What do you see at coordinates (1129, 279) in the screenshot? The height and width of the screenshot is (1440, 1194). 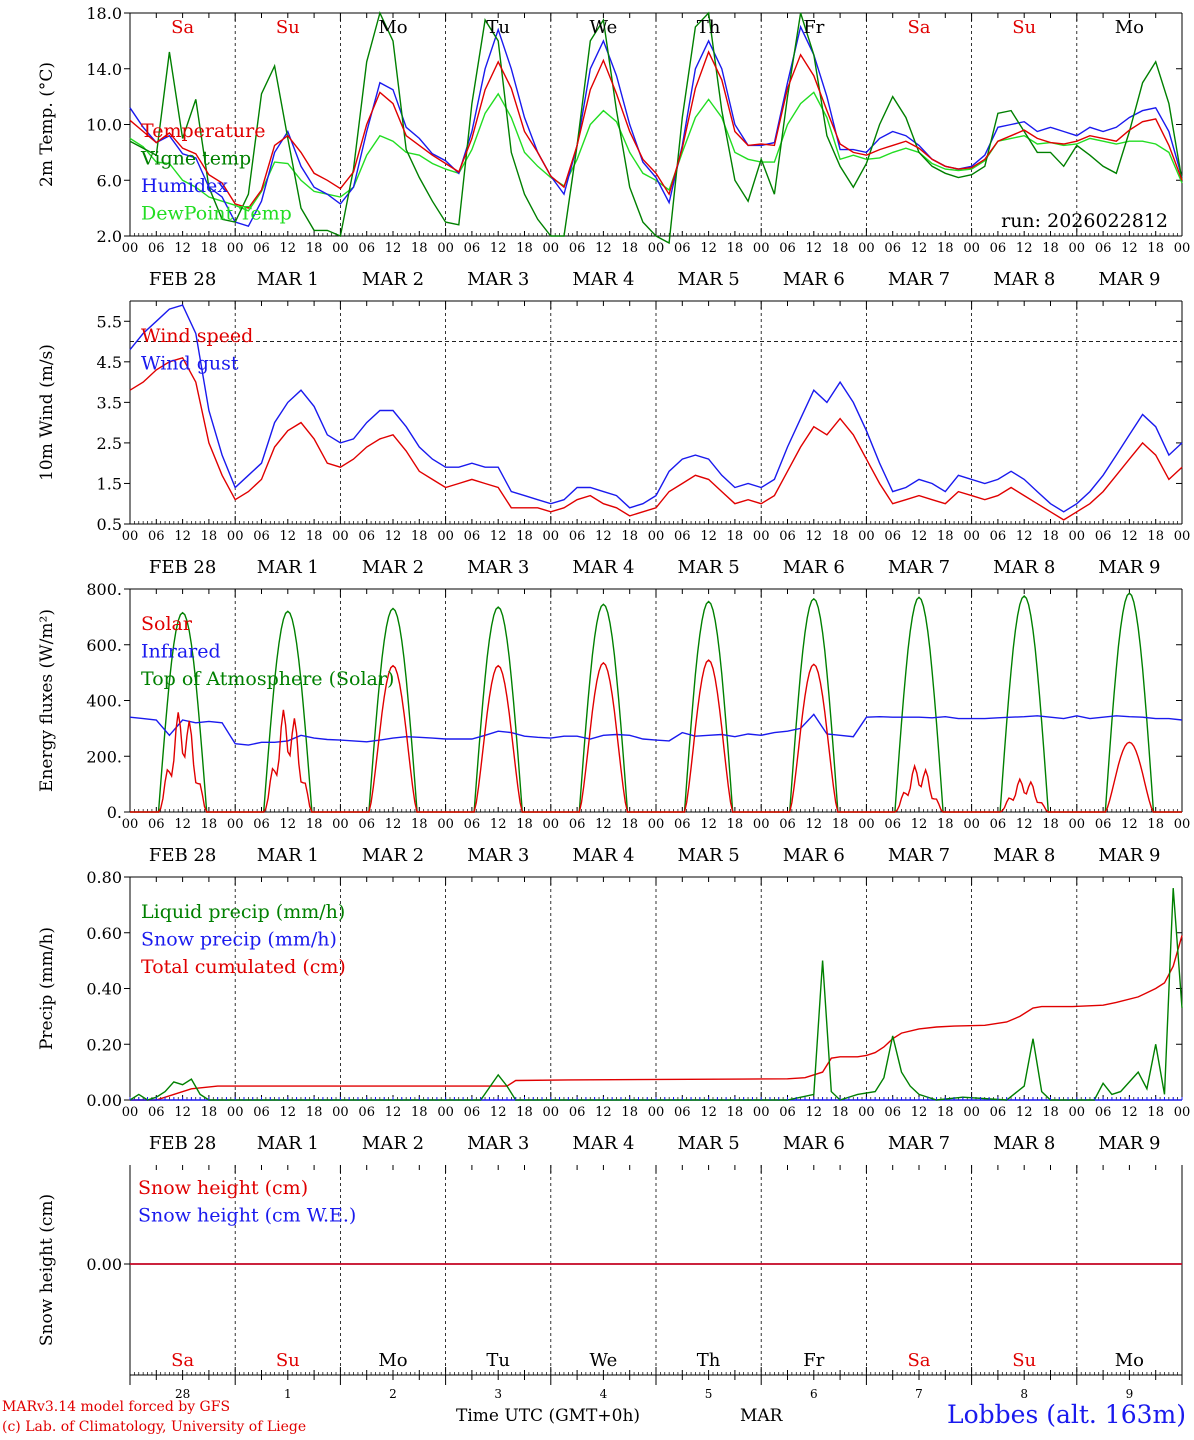 I see `date-label: MAR 9` at bounding box center [1129, 279].